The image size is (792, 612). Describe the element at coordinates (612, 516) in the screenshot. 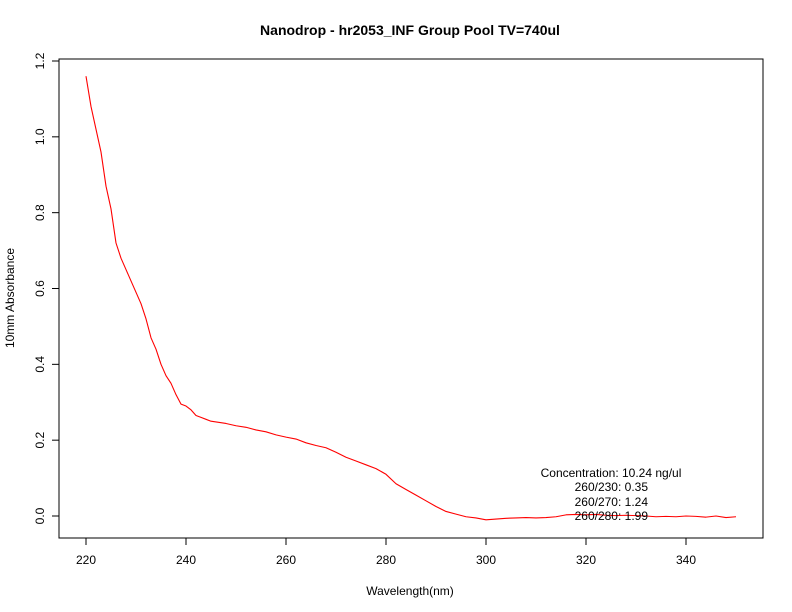

I see `ratio-260-280-annotation: 260/280: 1.99` at that location.